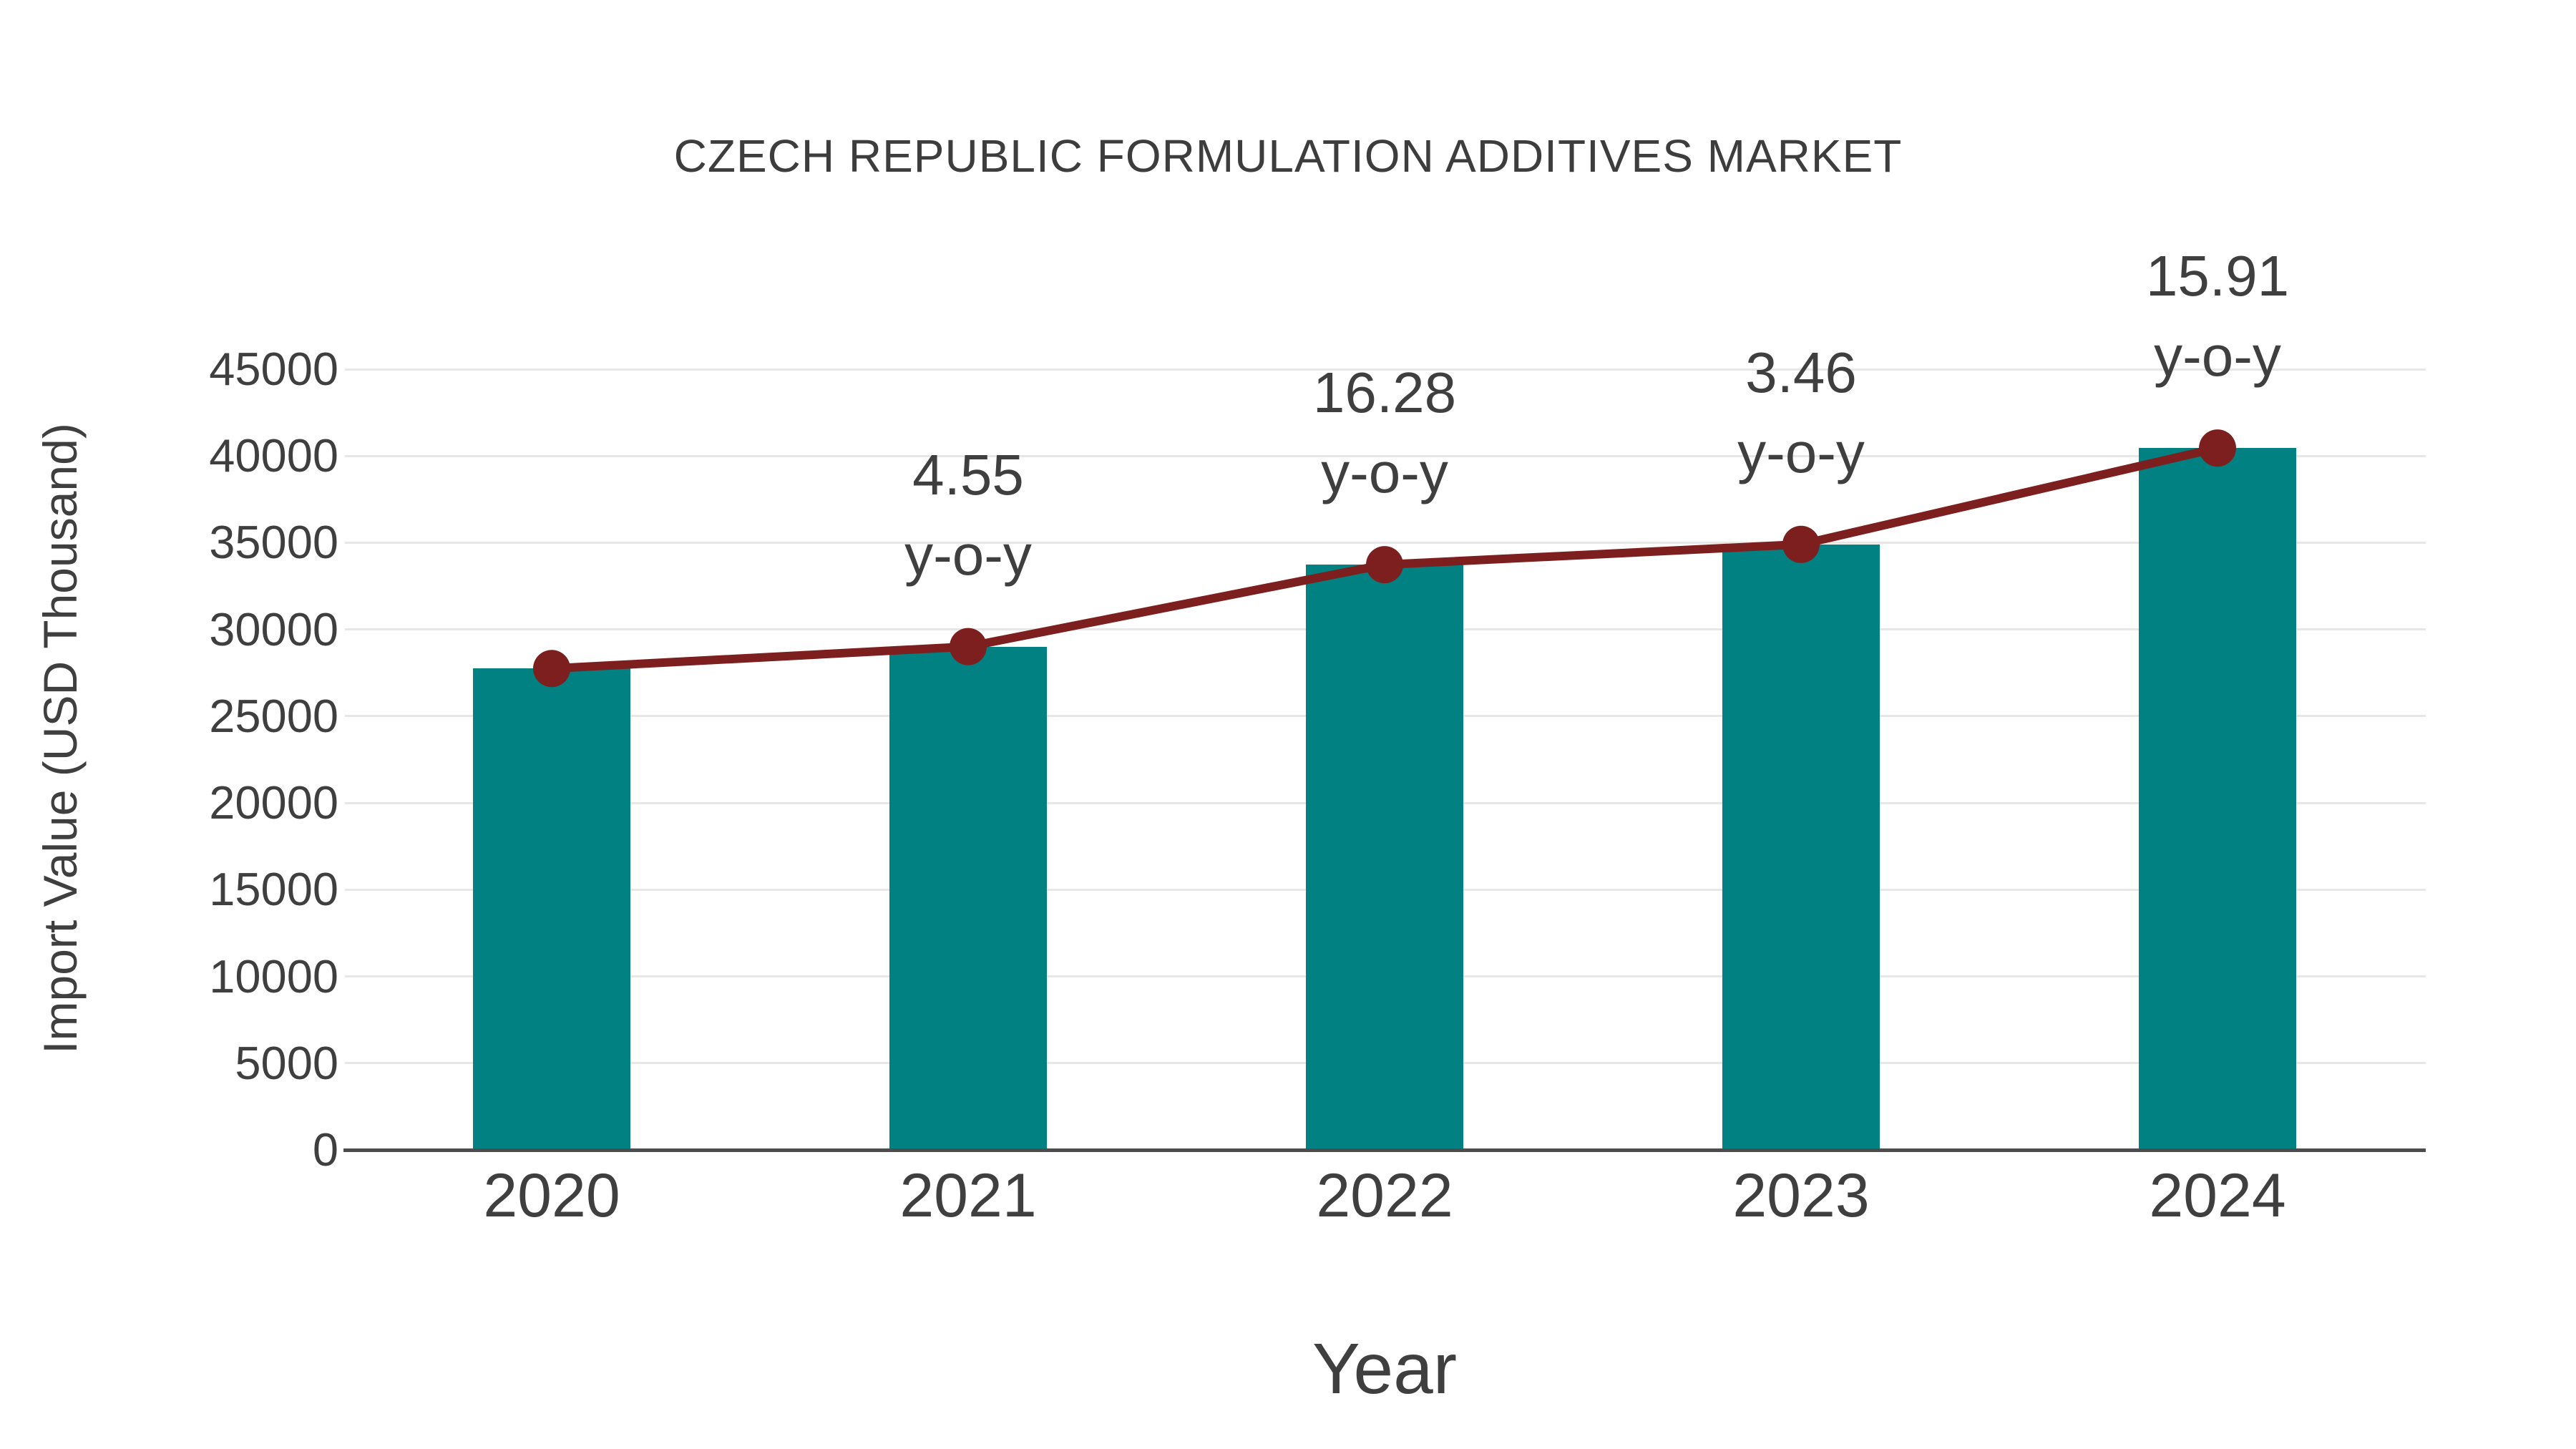  What do you see at coordinates (273, 369) in the screenshot?
I see `y-tick-label: 45000` at bounding box center [273, 369].